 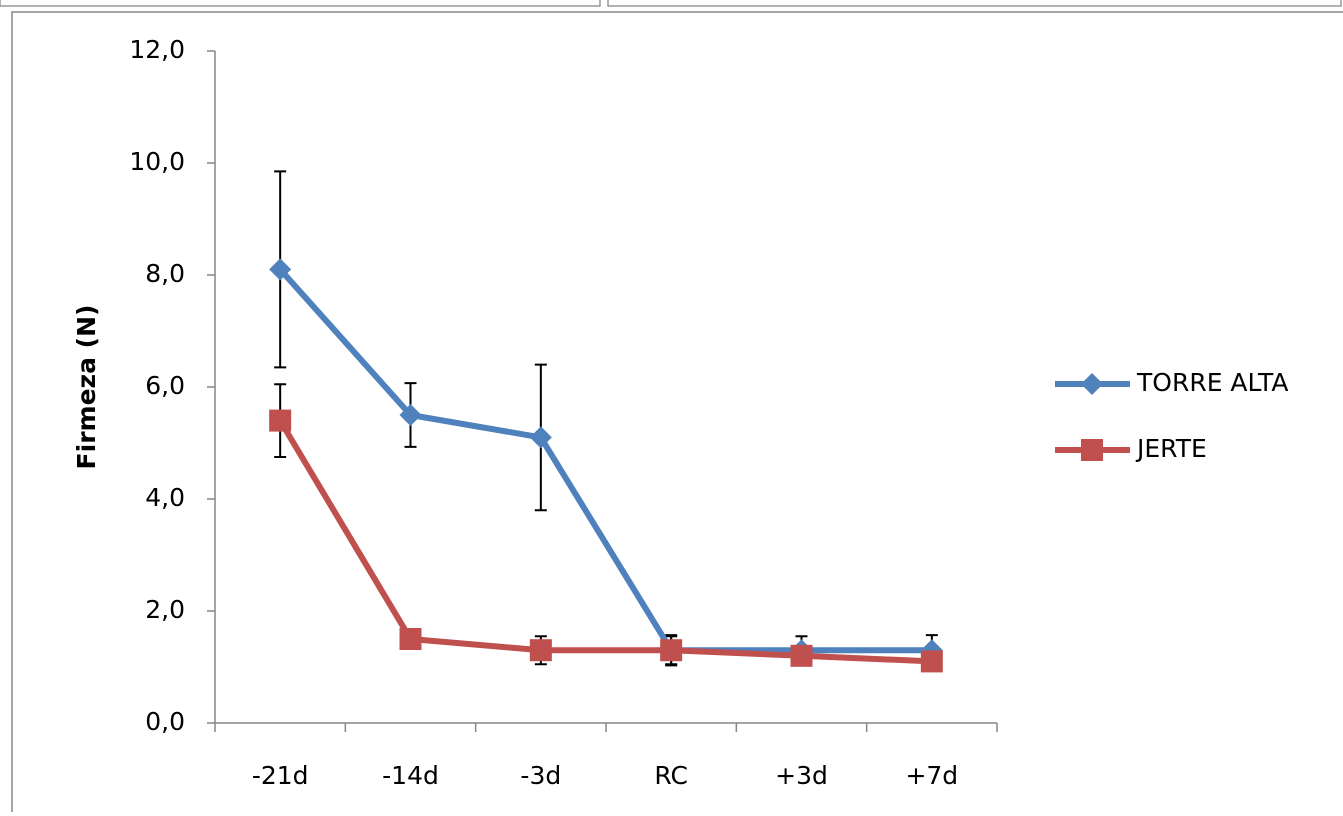 What do you see at coordinates (157, 161) in the screenshot?
I see `y-tick-label: 10,0` at bounding box center [157, 161].